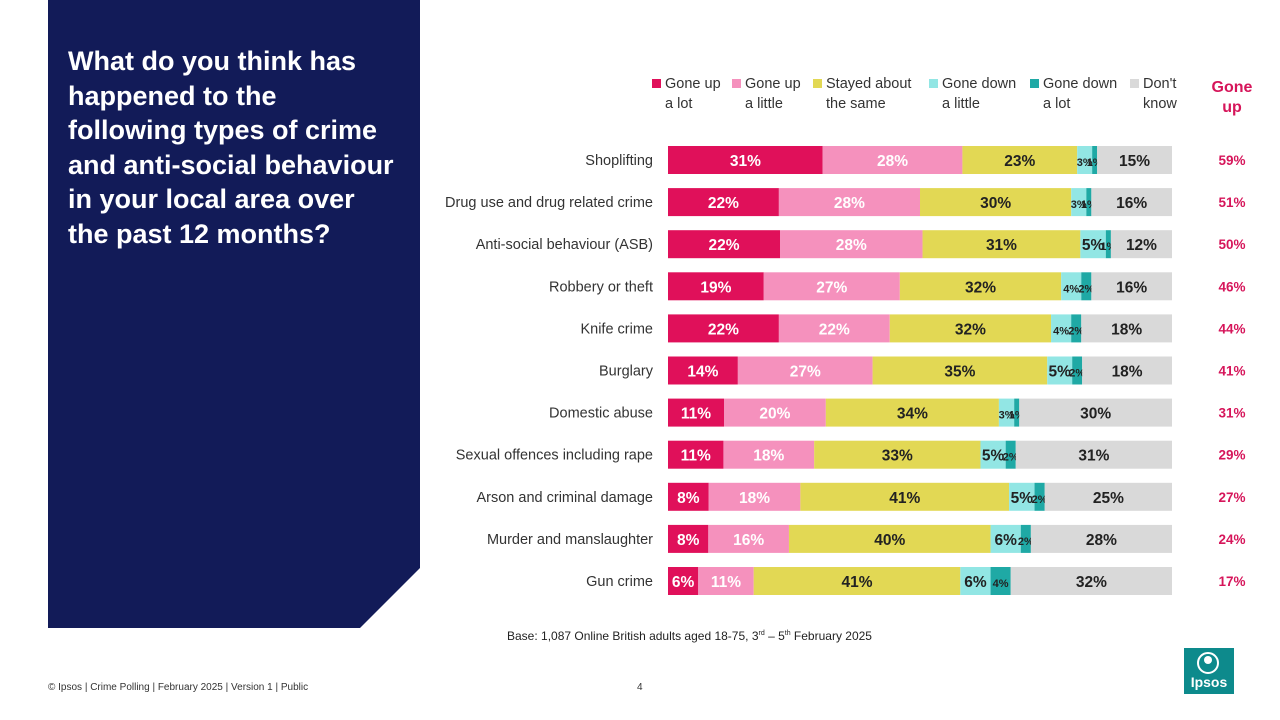  Describe the element at coordinates (1231, 328) in the screenshot. I see `gone-up-total: 44%` at that location.